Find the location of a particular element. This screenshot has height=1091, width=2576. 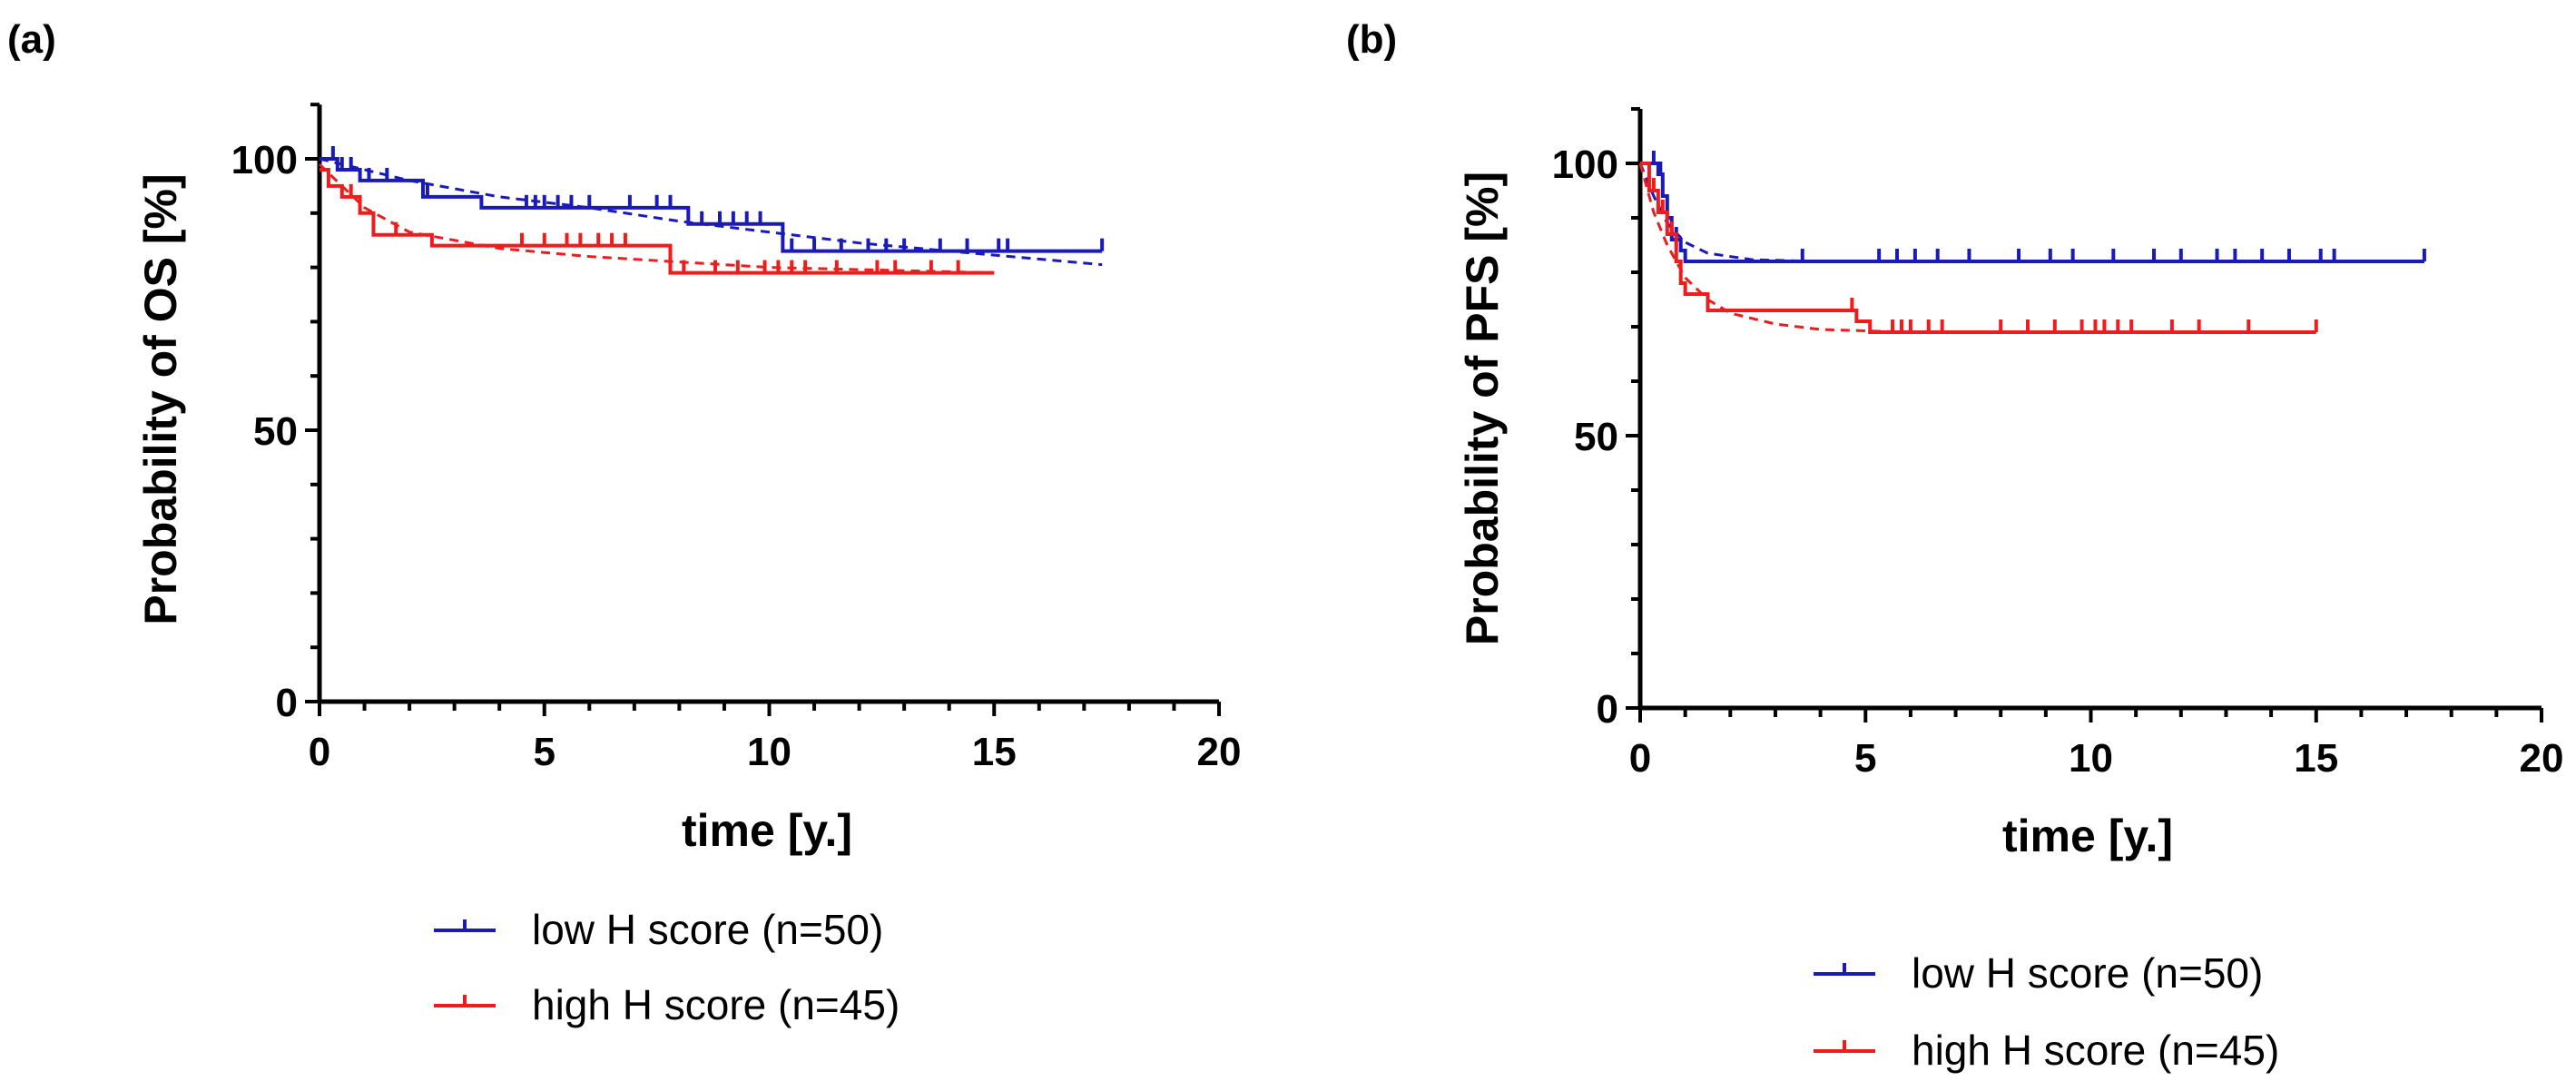

plot-area-pfs is located at coordinates (2032, 242).